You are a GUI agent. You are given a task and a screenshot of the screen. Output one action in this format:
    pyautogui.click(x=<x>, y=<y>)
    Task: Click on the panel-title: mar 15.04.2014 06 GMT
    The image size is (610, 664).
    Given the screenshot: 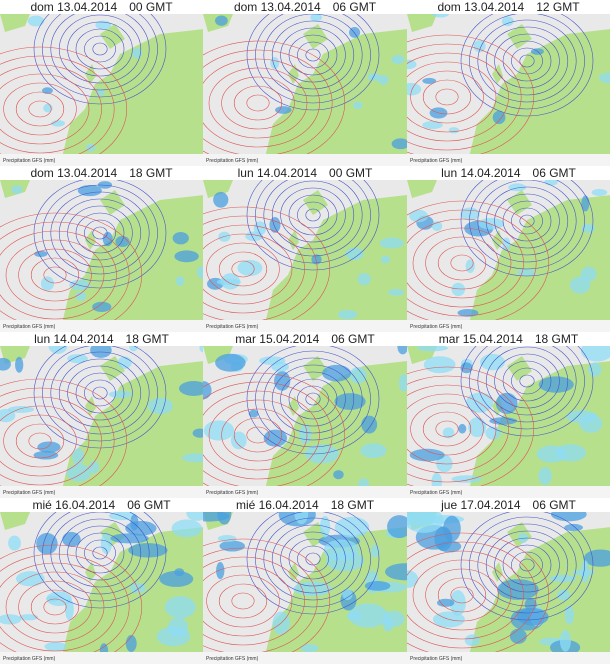 What is the action you would take?
    pyautogui.click(x=305, y=339)
    